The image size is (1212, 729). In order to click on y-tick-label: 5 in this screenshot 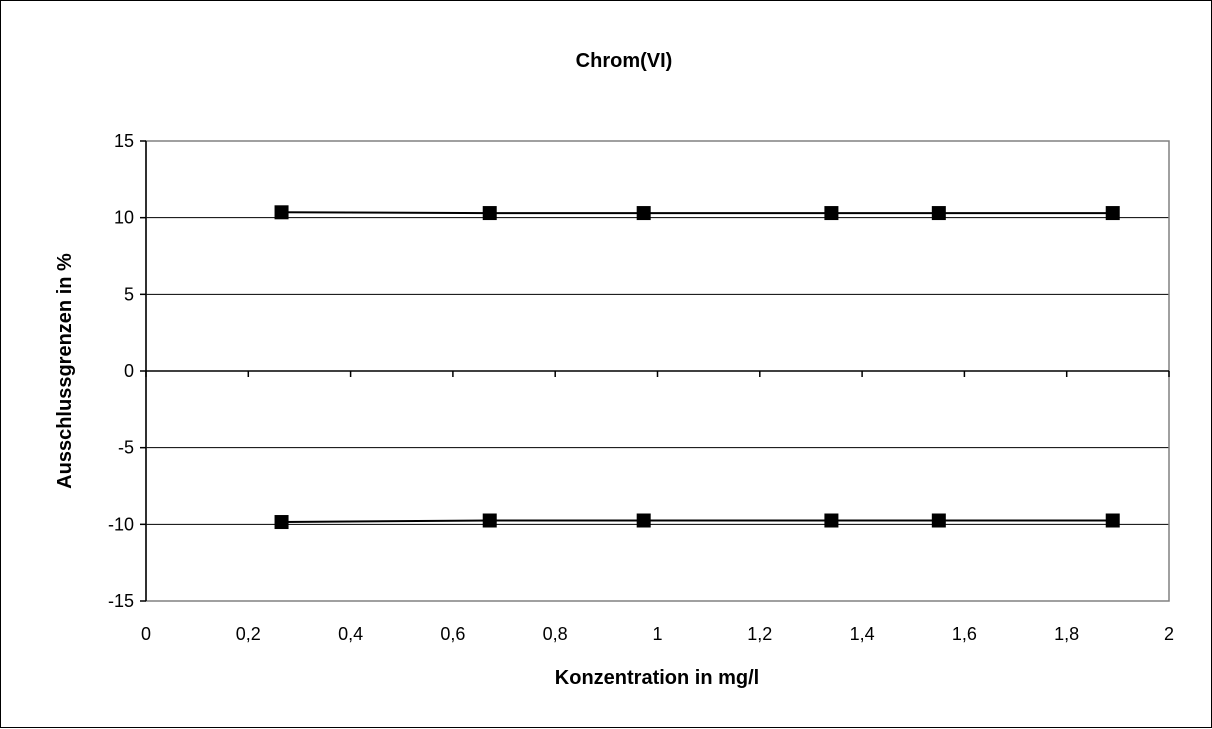, I will do `click(129, 294)`.